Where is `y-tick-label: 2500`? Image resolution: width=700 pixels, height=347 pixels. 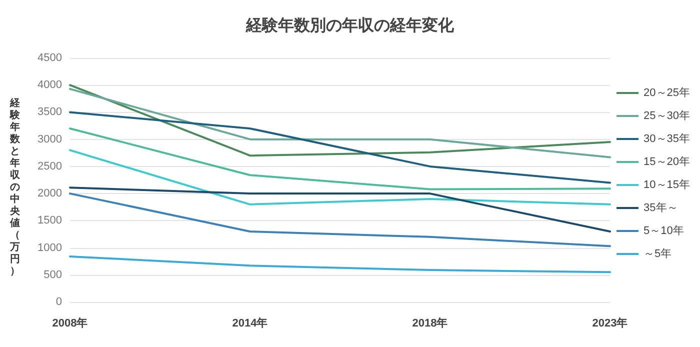
y-tick-label: 2500 is located at coordinates (50, 166).